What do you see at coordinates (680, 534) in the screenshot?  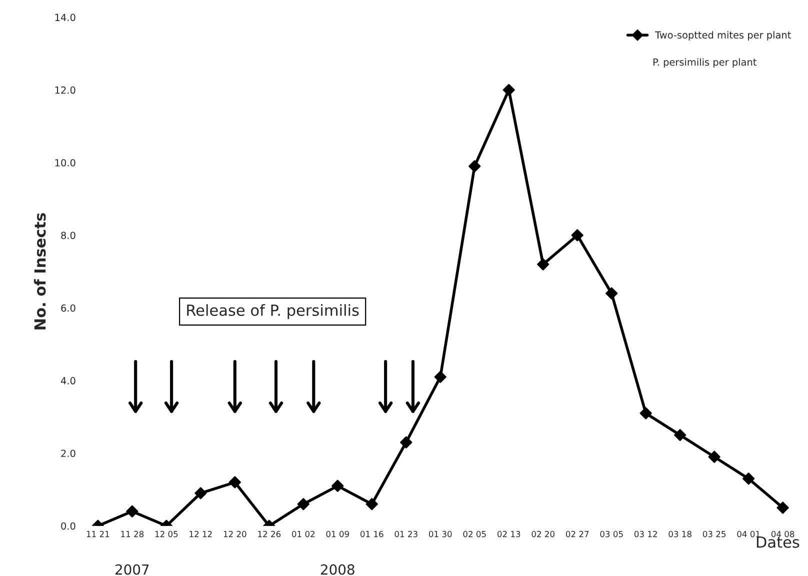 I see `x-tick-label: 03 18` at bounding box center [680, 534].